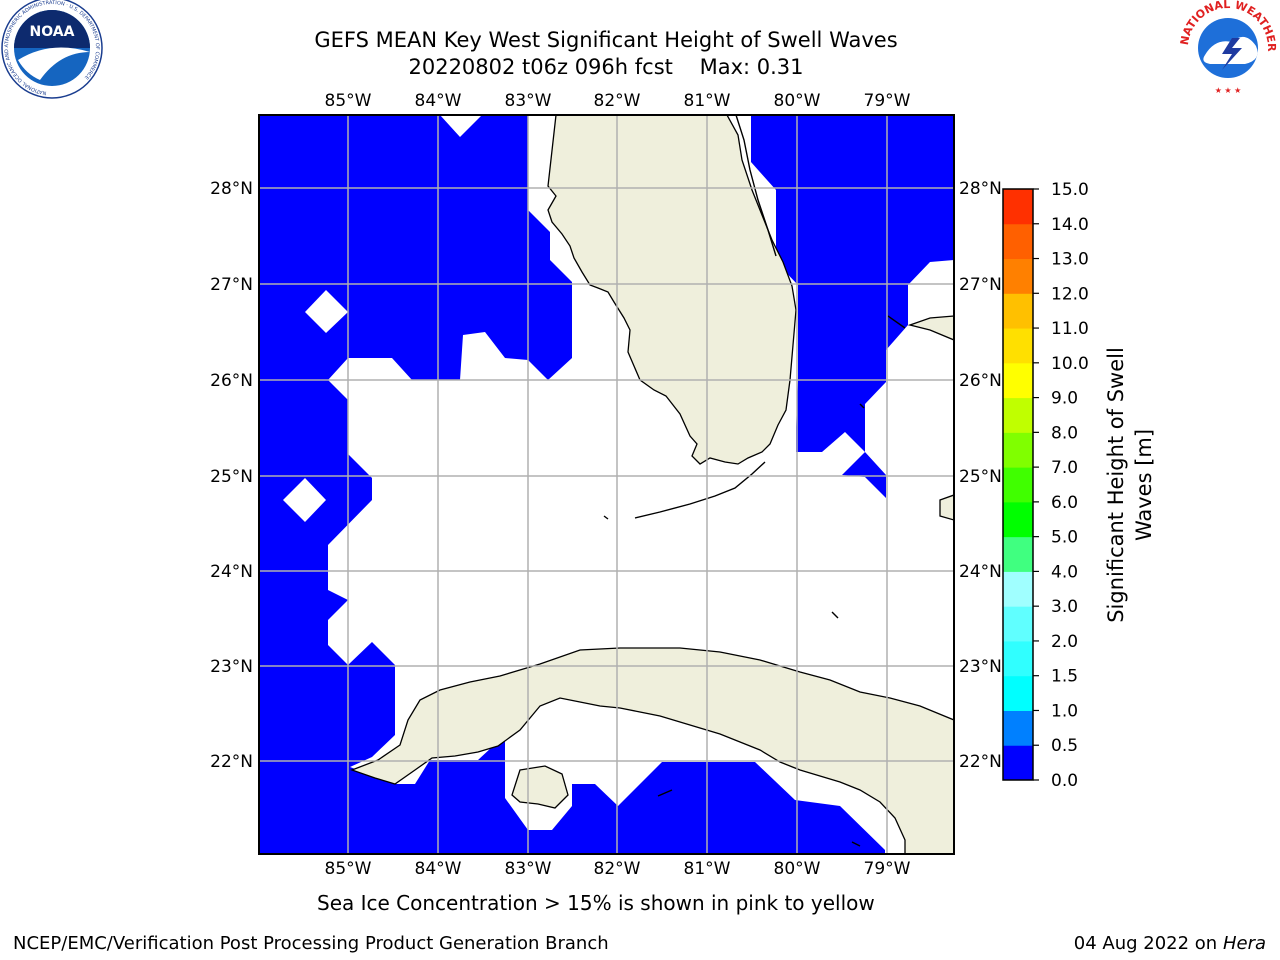 This screenshot has height=960, width=1280. Describe the element at coordinates (348, 101) in the screenshot. I see `lon-label-top: 85°W` at that location.